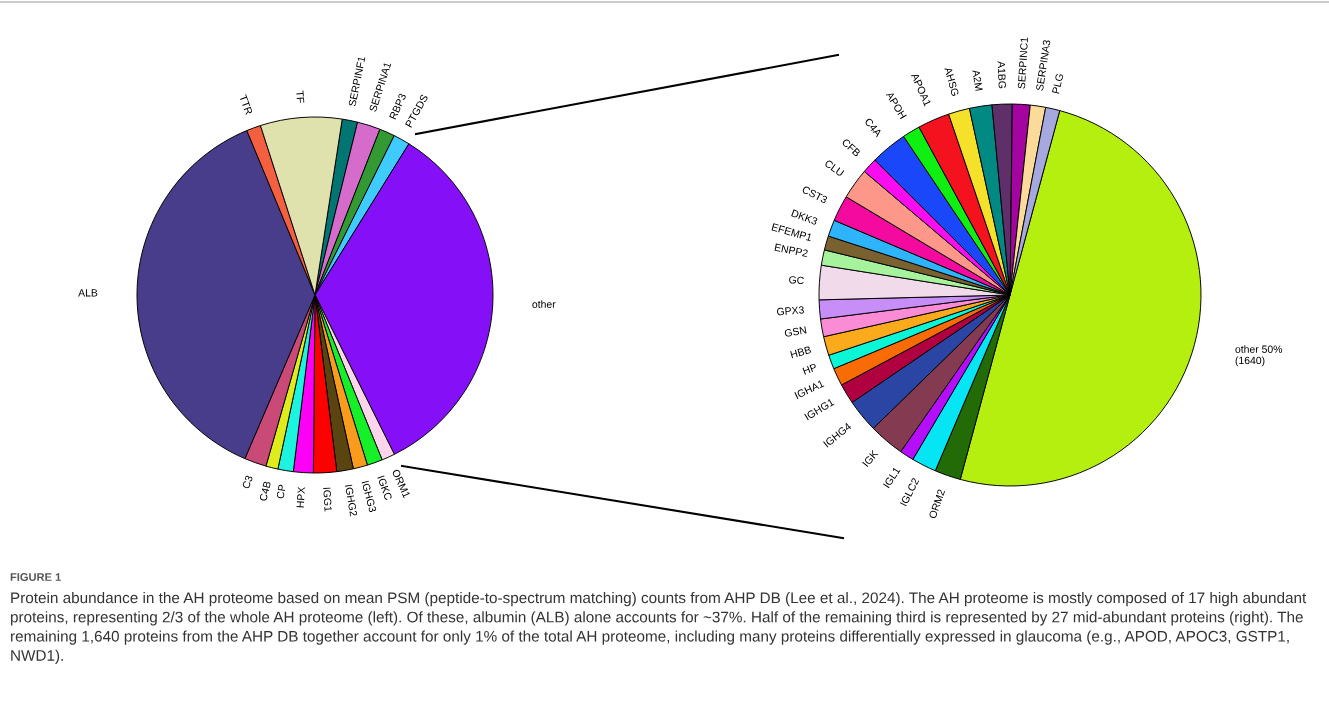 This screenshot has height=722, width=1329. What do you see at coordinates (281, 491) in the screenshot?
I see `slice-label: CP` at bounding box center [281, 491].